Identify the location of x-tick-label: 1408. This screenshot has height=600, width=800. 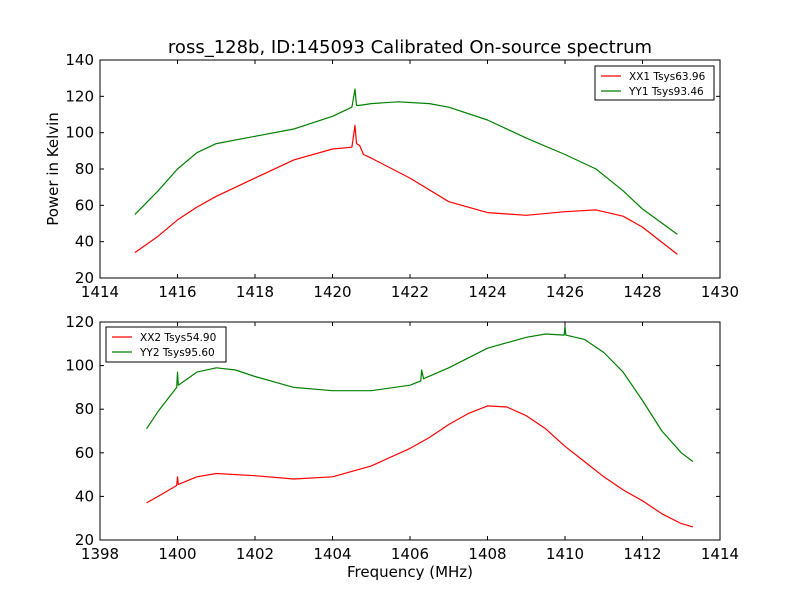
(487, 554).